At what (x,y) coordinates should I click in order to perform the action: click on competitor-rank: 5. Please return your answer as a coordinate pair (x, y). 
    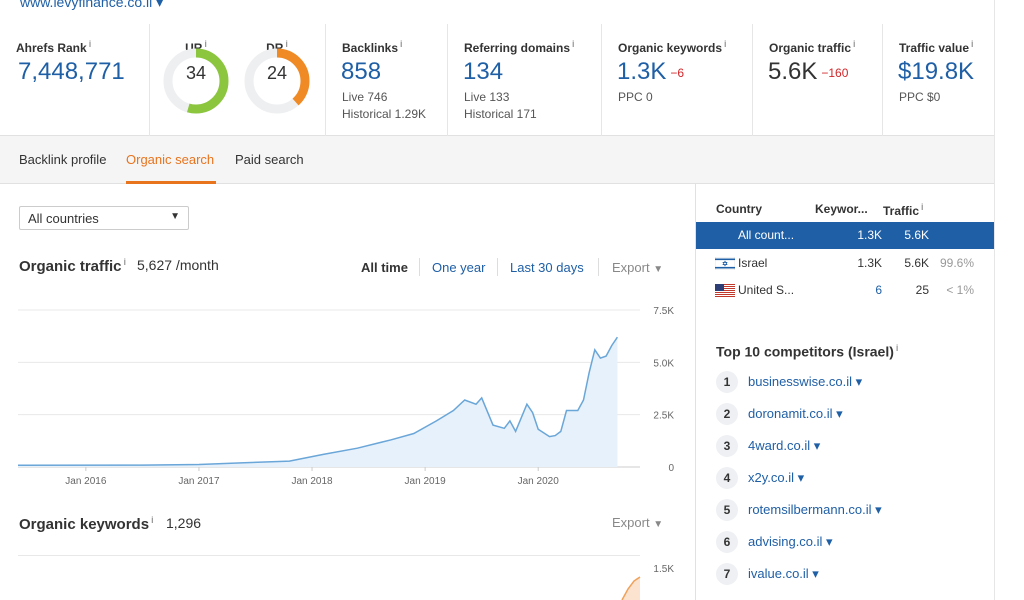
    Looking at the image, I should click on (727, 510).